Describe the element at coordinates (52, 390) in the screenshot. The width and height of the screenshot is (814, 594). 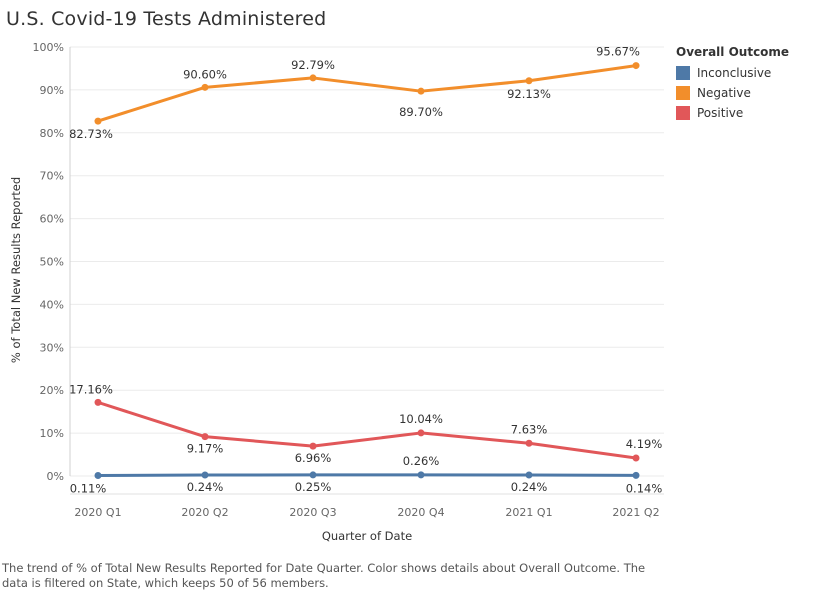
I see `y-tick-label: 20%` at that location.